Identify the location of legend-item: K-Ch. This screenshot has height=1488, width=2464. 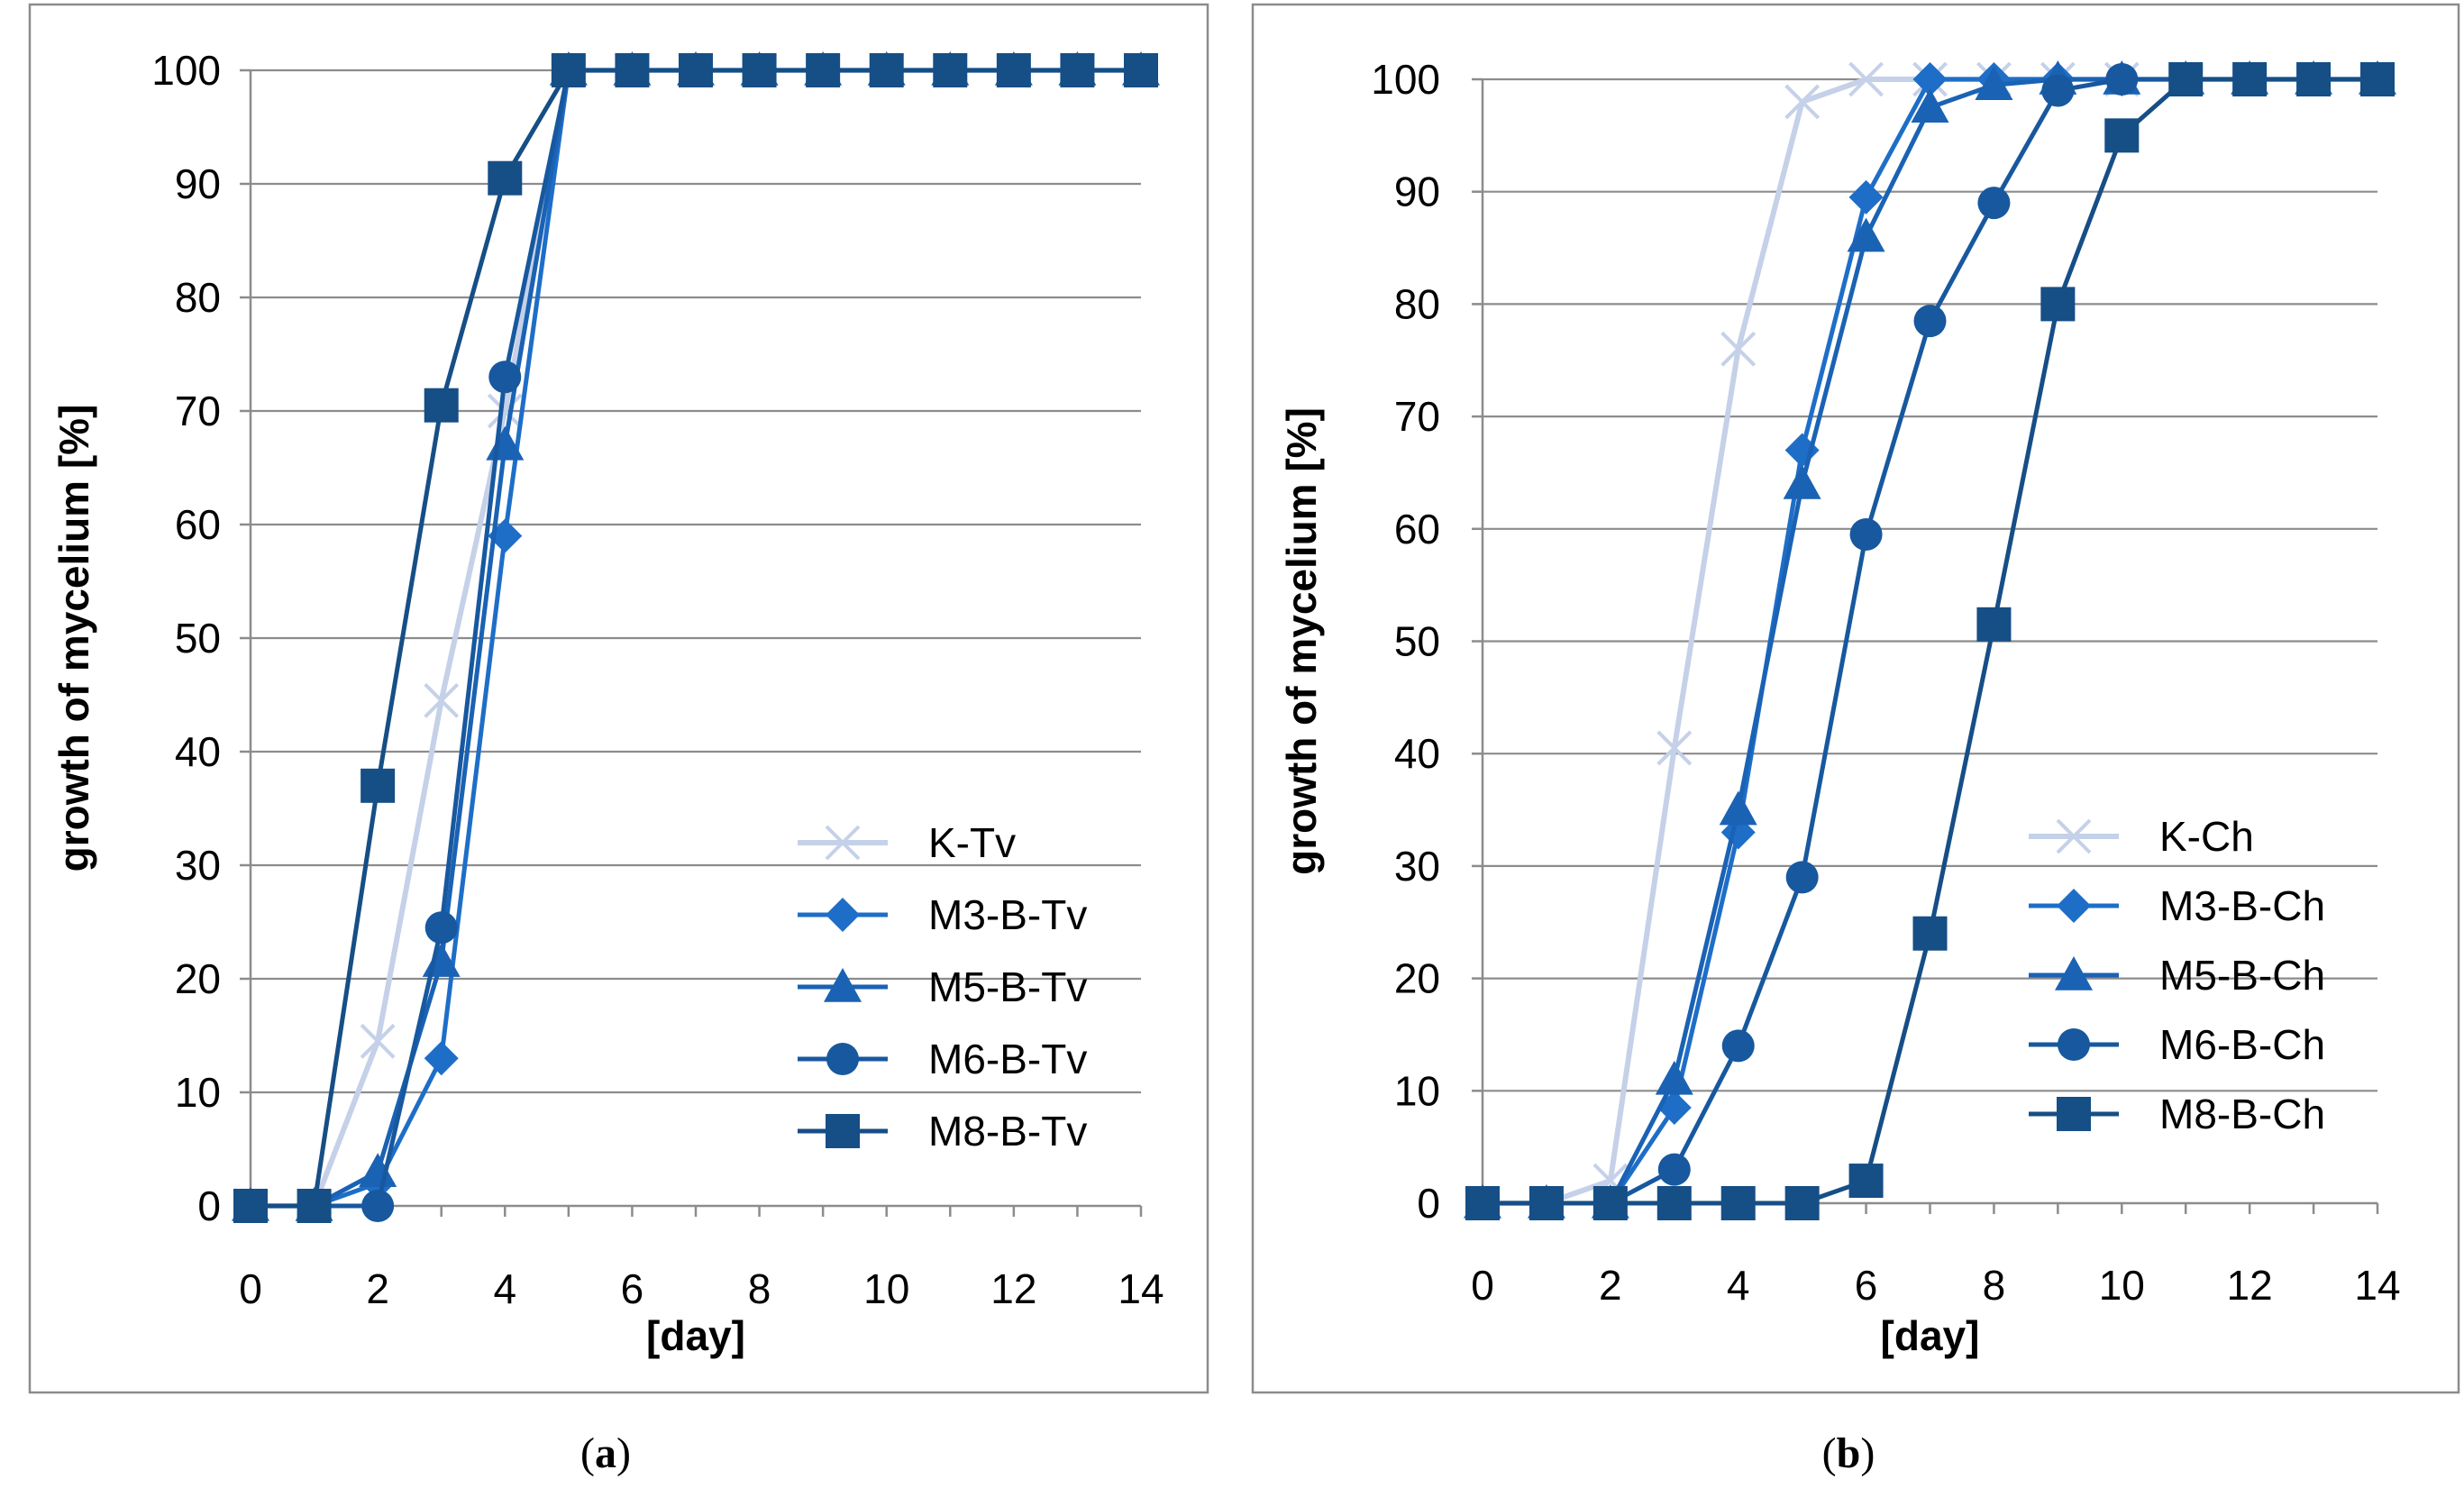
(2141, 837).